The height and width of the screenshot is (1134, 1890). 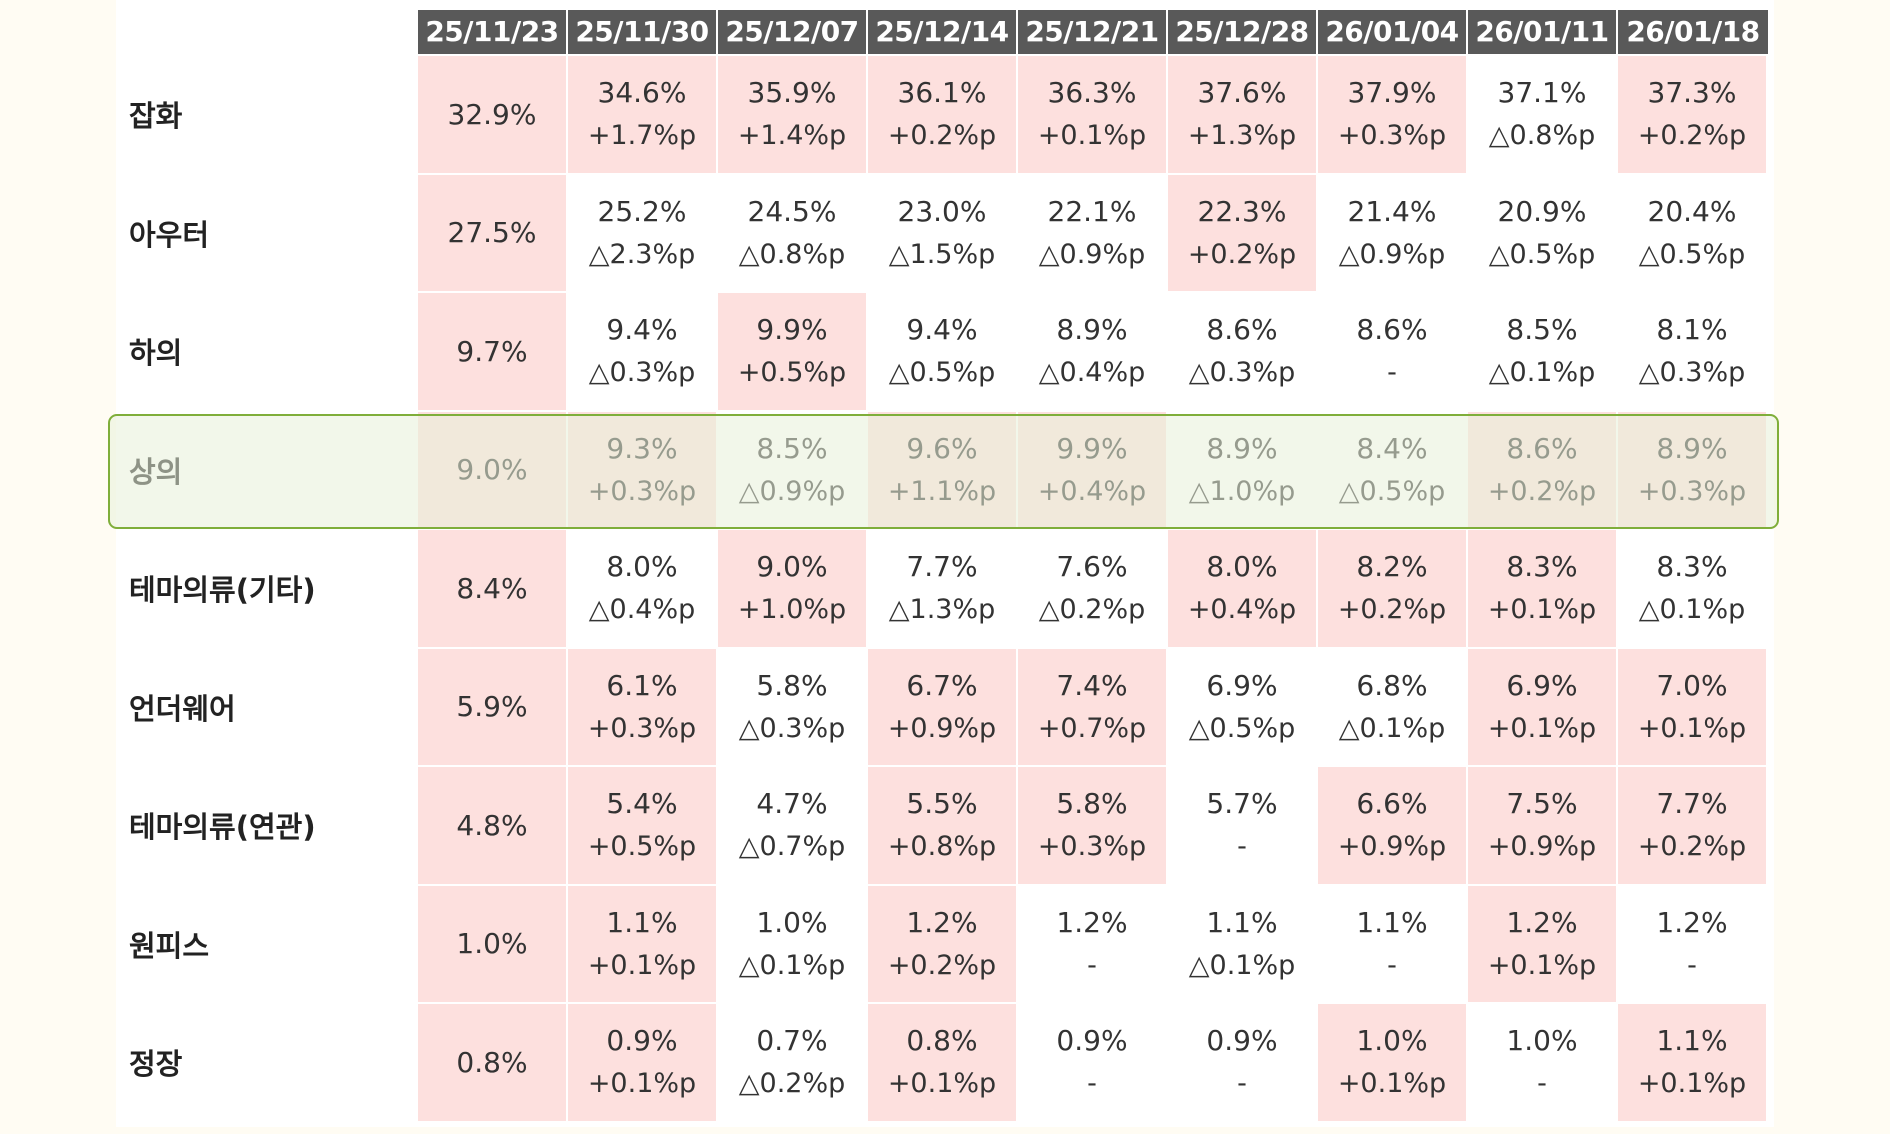 What do you see at coordinates (642, 114) in the screenshot?
I see `table-cell: 34.6% +1.7%p` at bounding box center [642, 114].